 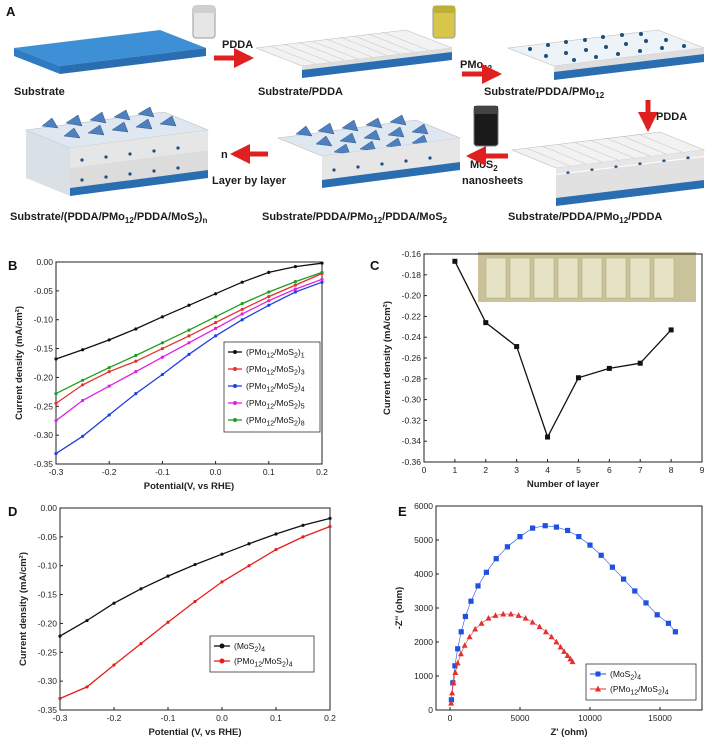 What do you see at coordinates (44, 262) in the screenshot?
I see `y-tick-label: 0.00` at bounding box center [44, 262].